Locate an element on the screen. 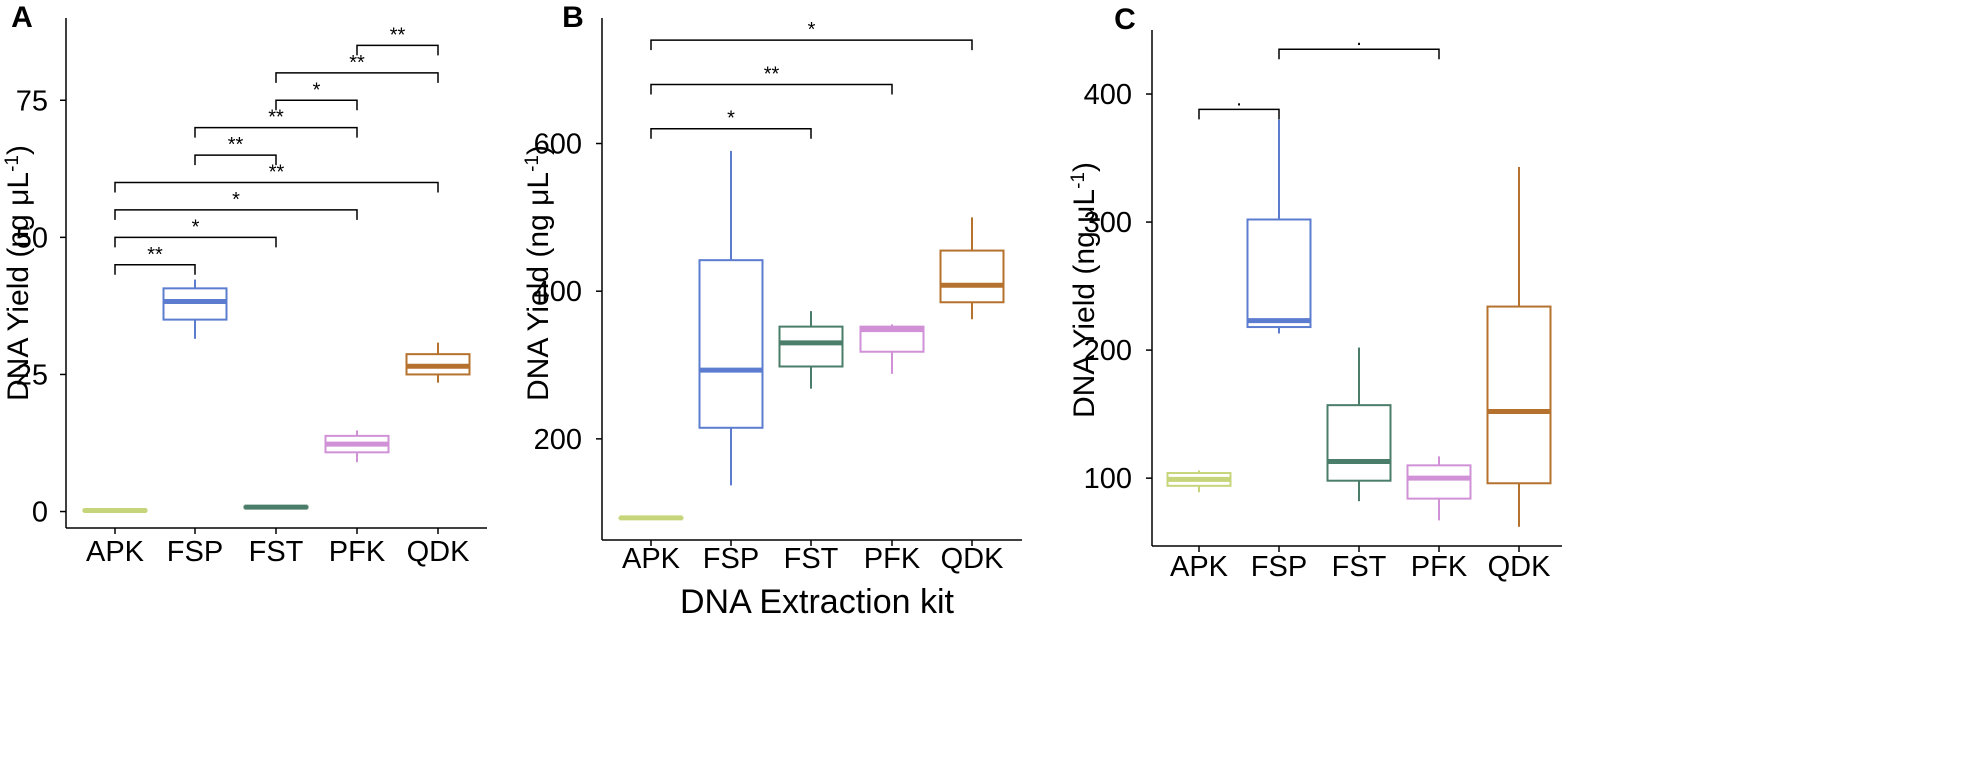  x-axis-title: DNA Extraction kit is located at coordinates (817, 602).